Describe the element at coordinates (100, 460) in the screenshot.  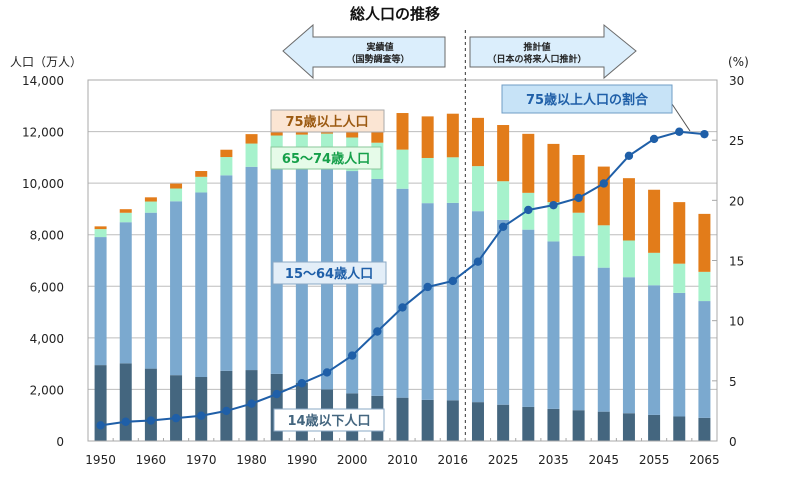
I see `x-tick-label: 1950` at that location.